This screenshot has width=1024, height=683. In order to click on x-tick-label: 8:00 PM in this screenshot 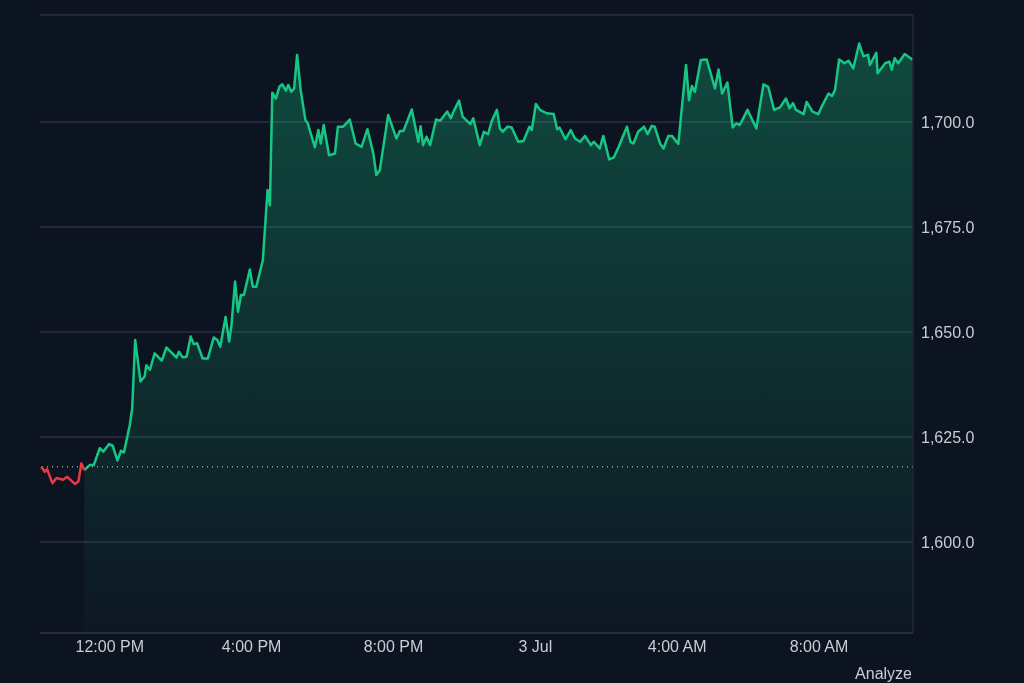, I will do `click(393, 647)`.